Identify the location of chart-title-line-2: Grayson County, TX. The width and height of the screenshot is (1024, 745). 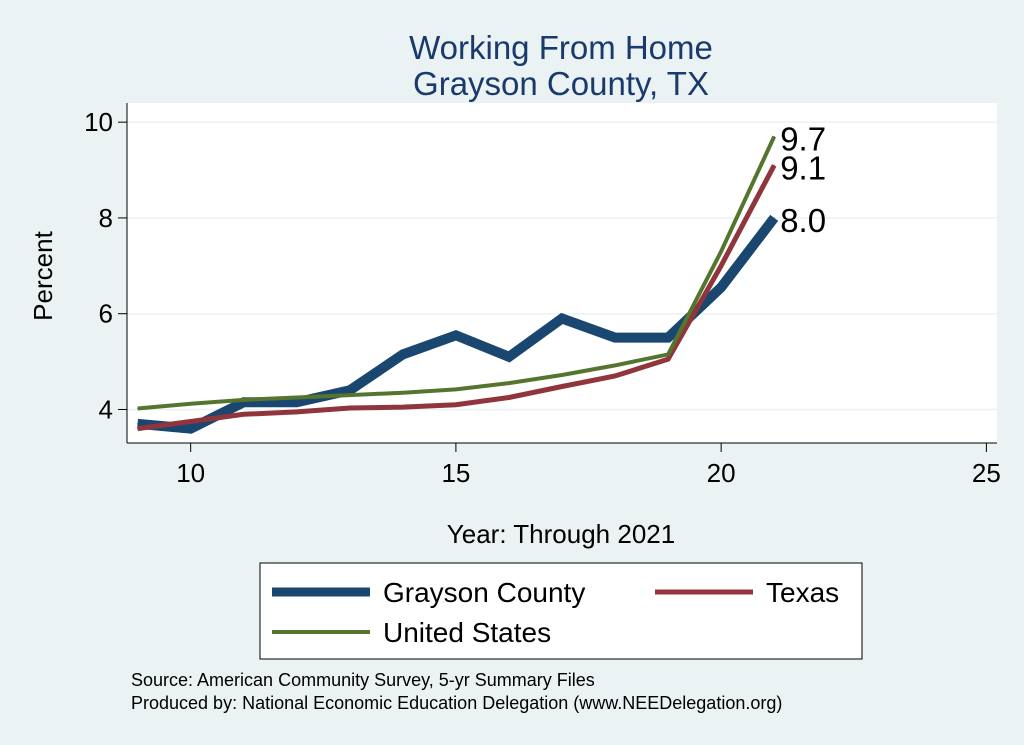
(561, 83).